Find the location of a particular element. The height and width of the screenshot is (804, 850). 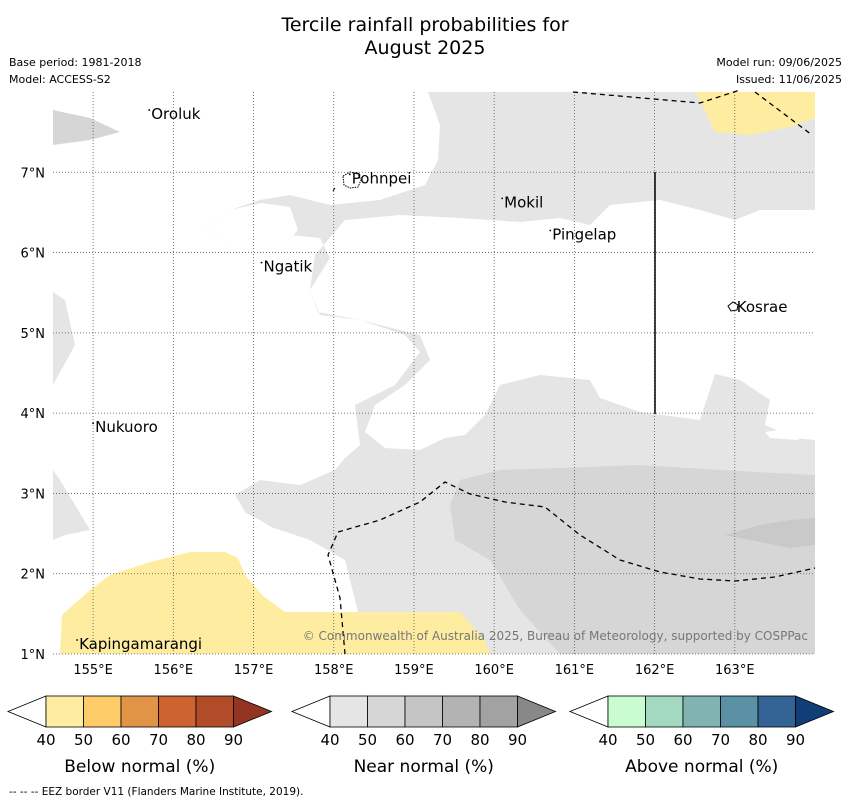

lon-tick-label: 163°E is located at coordinates (735, 670).